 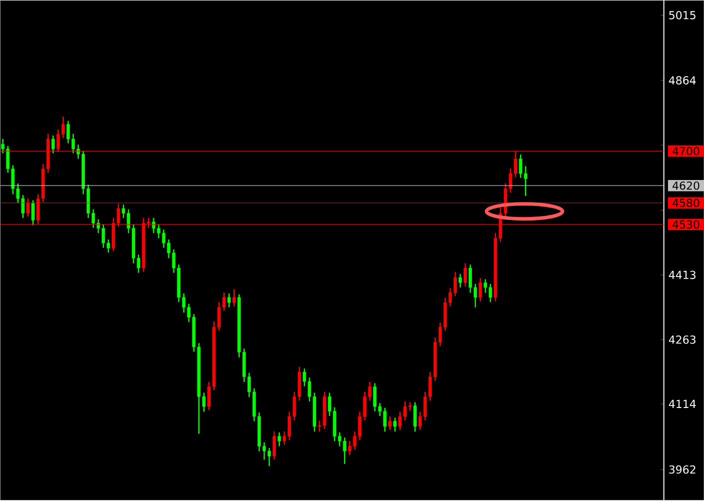 What do you see at coordinates (682, 15) in the screenshot?
I see `y-tick-label: 5015` at bounding box center [682, 15].